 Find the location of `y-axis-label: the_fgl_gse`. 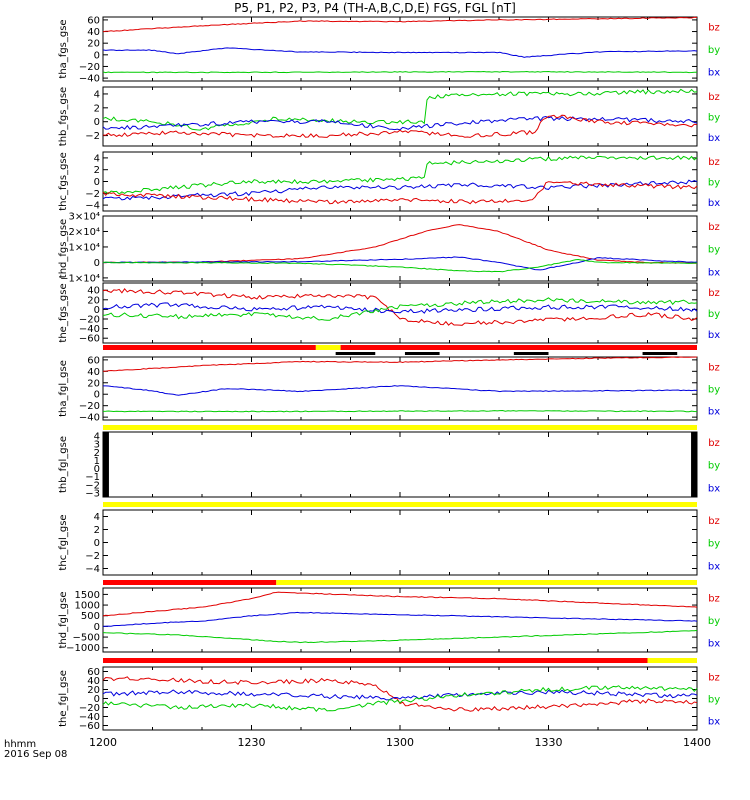

y-axis-label: the_fgl_gse is located at coordinates (63, 698).